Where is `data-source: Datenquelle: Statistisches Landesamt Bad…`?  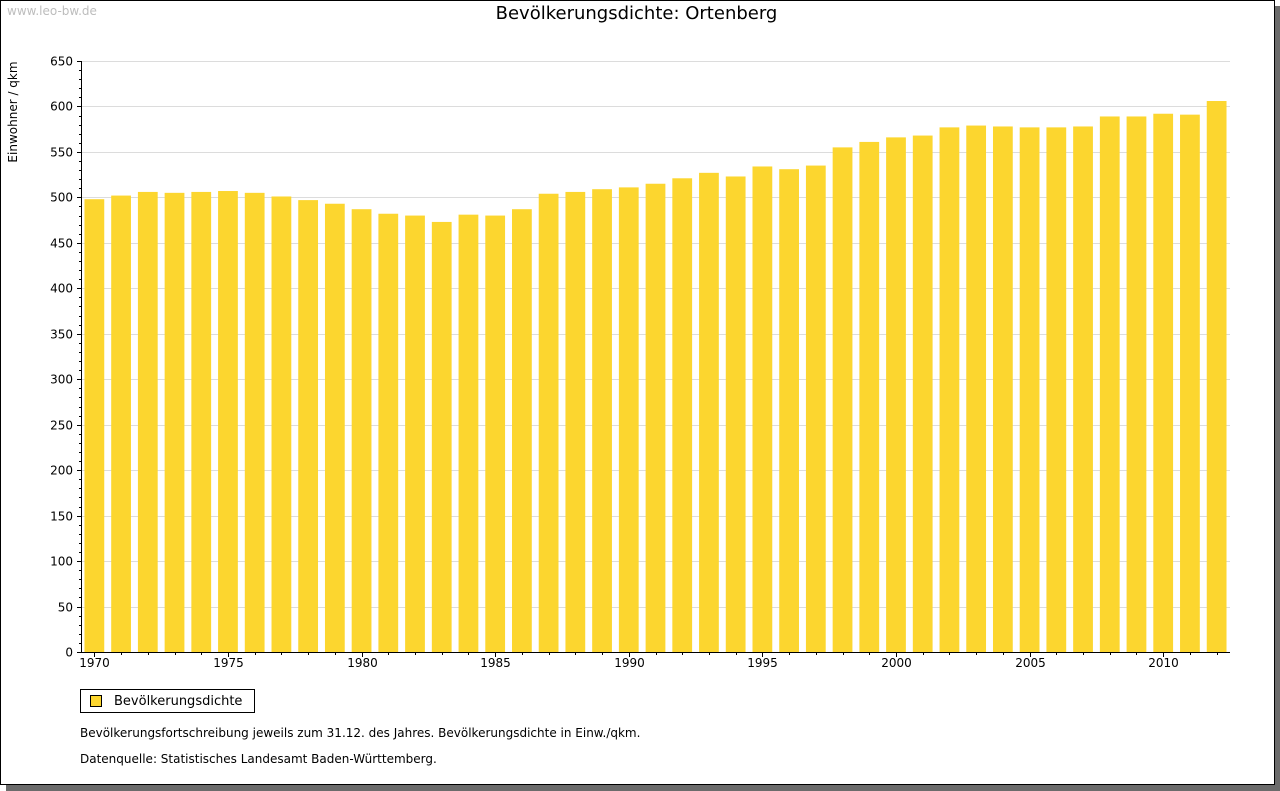
data-source: Datenquelle: Statistisches Landesamt Bad… is located at coordinates (258, 759).